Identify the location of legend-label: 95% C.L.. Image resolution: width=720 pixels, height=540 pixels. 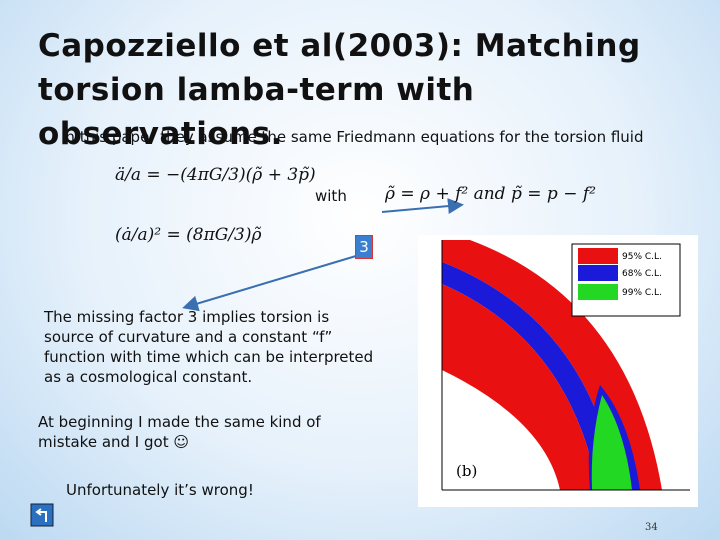
(642, 257).